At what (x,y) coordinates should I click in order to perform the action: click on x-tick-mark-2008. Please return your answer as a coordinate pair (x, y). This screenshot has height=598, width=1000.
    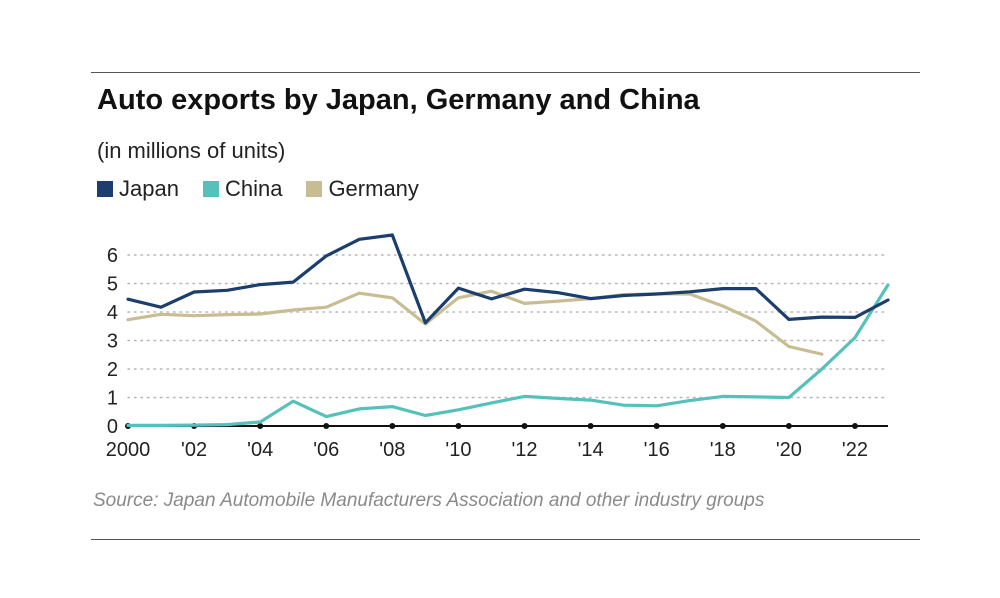
    Looking at the image, I should click on (392, 426).